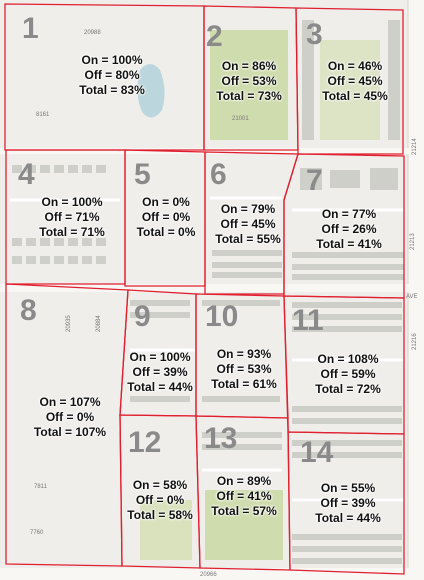 The height and width of the screenshot is (580, 424). What do you see at coordinates (244, 511) in the screenshot?
I see `zone-13-total: Total = 57%` at bounding box center [244, 511].